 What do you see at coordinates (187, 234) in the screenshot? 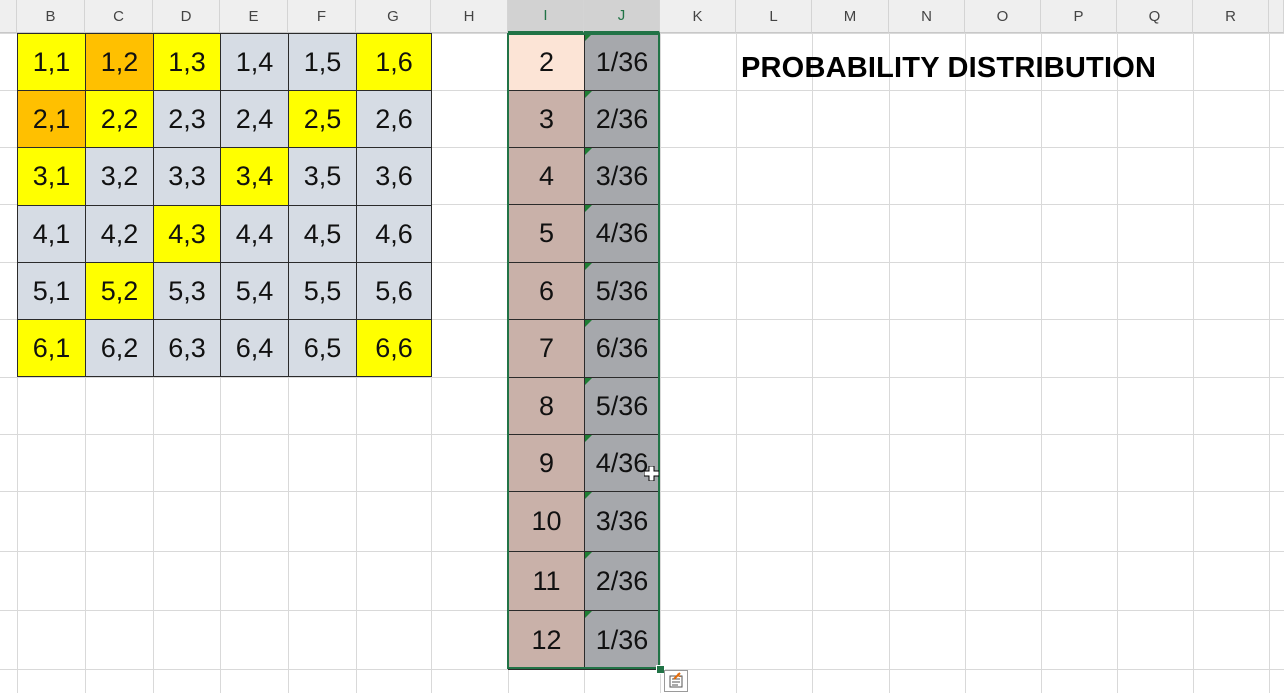
I see `dice-outcome-cell: 4,3` at bounding box center [187, 234].